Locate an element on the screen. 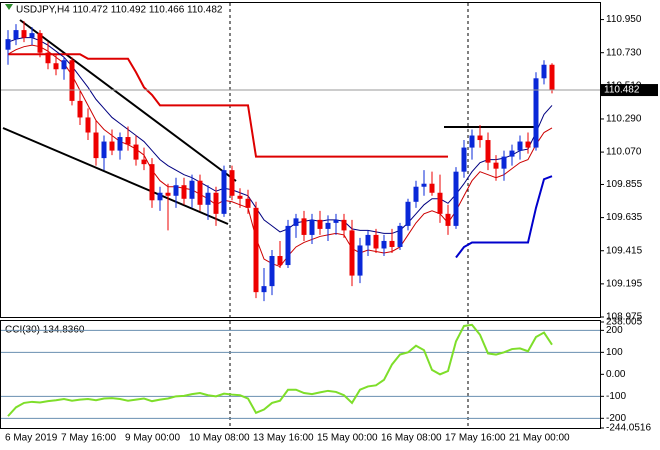 This screenshot has width=660, height=450. price-marker is located at coordinates (629, 90).